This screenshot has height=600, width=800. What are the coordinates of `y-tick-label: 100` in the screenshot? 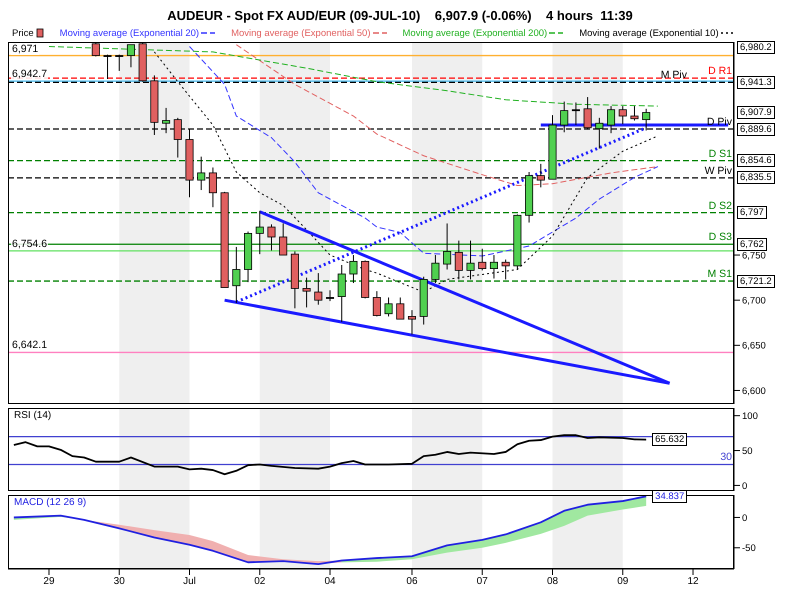 It's located at (750, 416).